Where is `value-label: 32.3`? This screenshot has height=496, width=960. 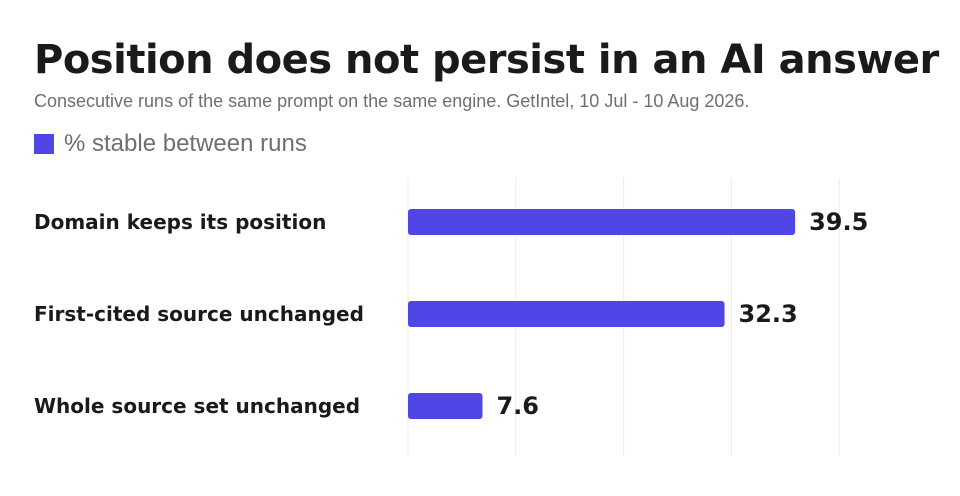 value-label: 32.3 is located at coordinates (768, 314).